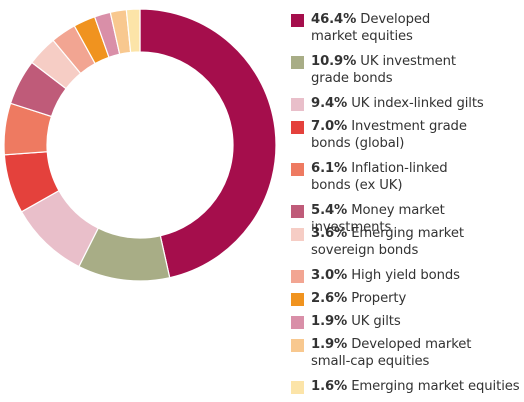 The image size is (524, 402). Describe the element at coordinates (411, 344) in the screenshot. I see `legend-text-line1: Developed market` at that location.